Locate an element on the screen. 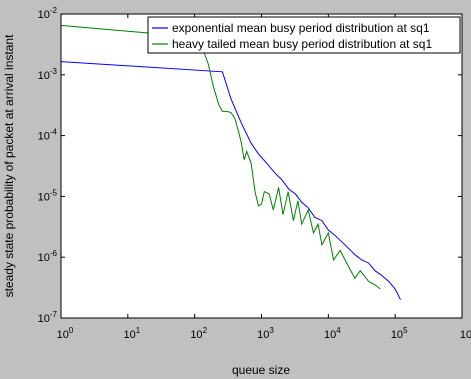 This screenshot has width=471, height=379. y-tick-label-3: 10⁻⁴ is located at coordinates (48, 135).